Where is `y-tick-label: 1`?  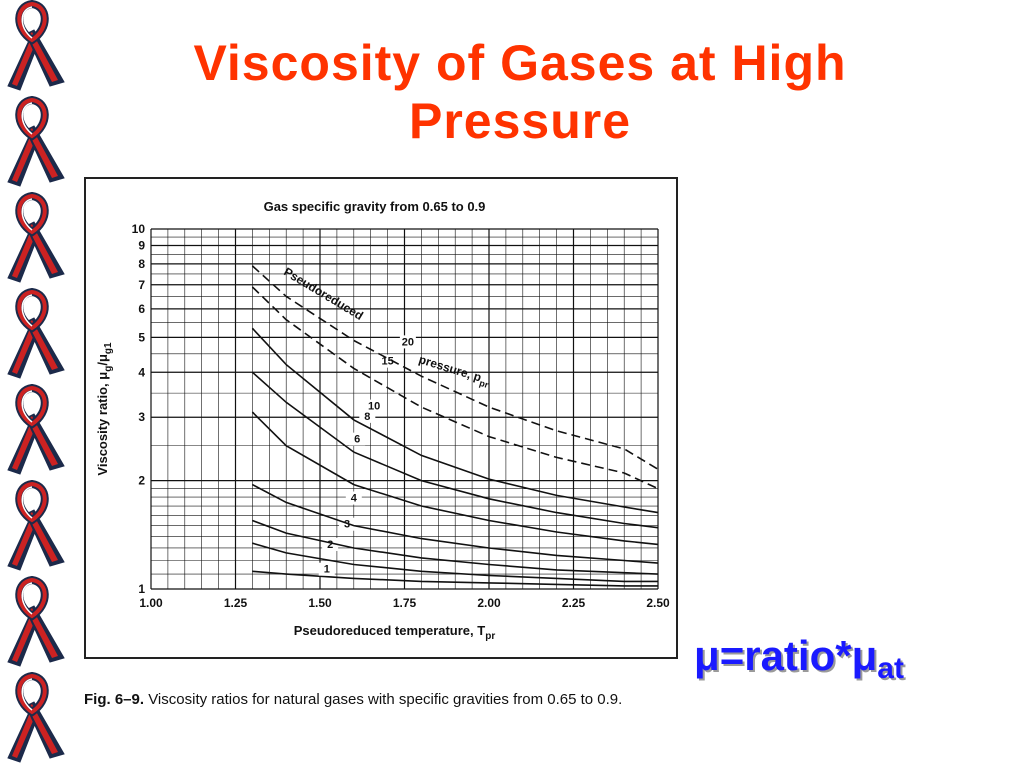
y-tick-label: 1 is located at coordinates (141, 589).